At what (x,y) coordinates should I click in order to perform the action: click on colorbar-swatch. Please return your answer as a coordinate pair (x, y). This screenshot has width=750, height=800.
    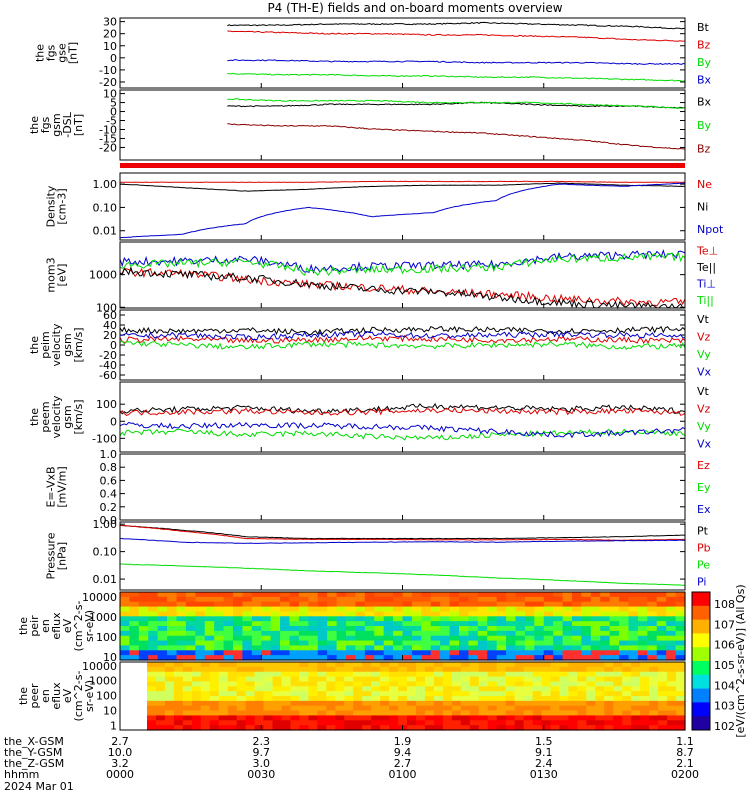
    Looking at the image, I should click on (701, 709).